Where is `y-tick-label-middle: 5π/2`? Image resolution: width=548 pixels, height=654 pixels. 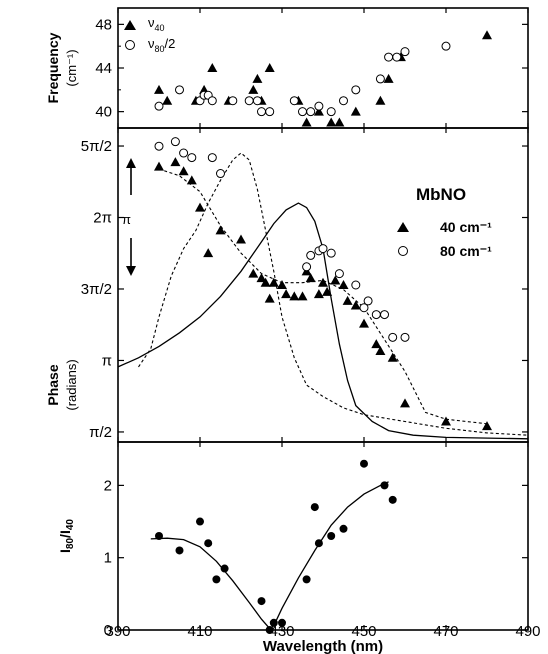 y-tick-label-middle: 5π/2 is located at coordinates (96, 146).